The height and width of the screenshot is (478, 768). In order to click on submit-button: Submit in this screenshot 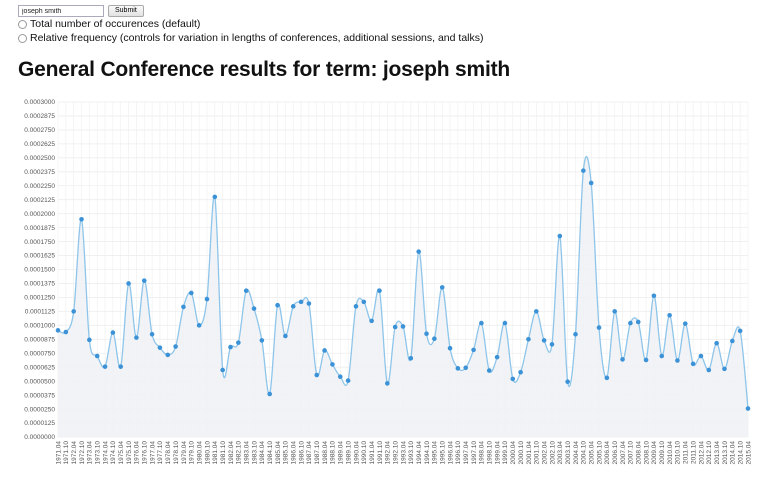, I will do `click(126, 11)`.